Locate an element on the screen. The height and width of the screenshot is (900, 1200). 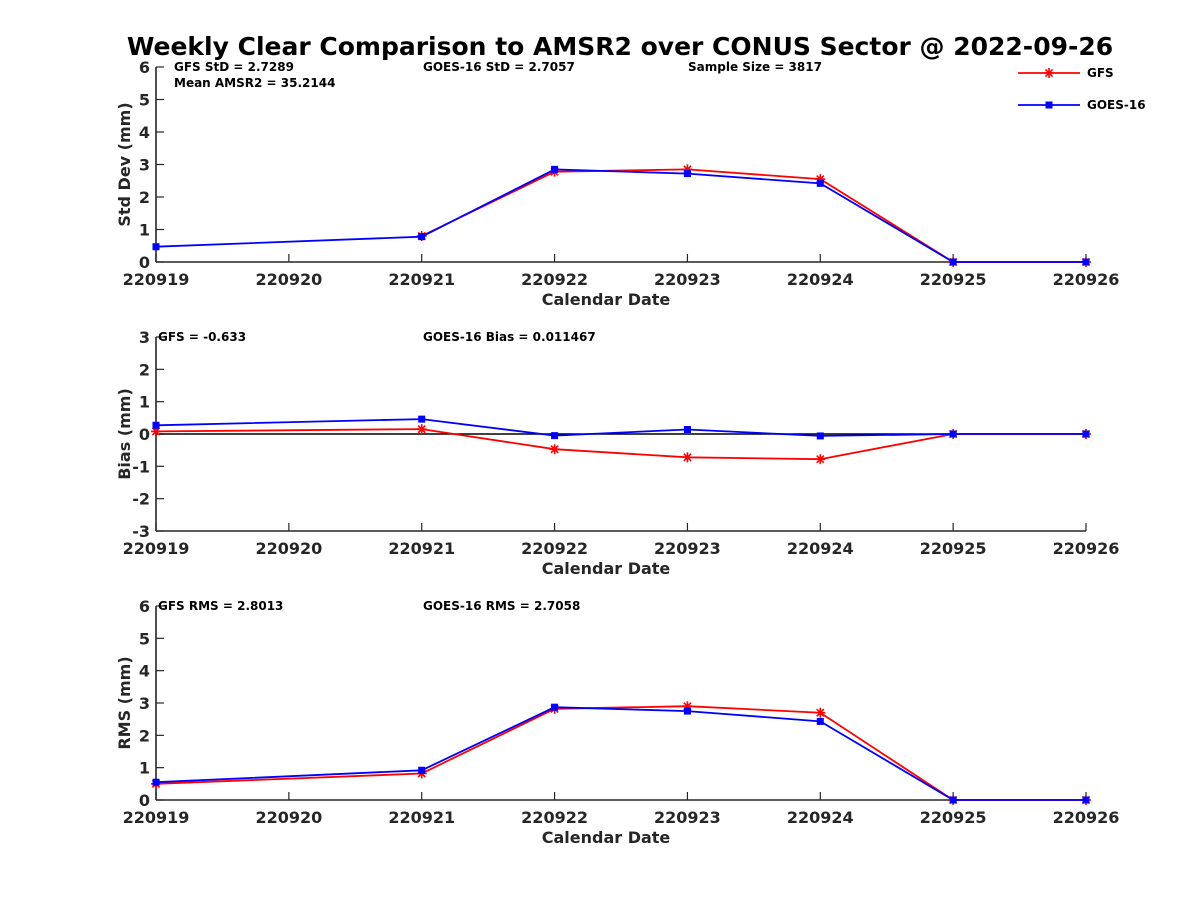
stat-annotation: GFS = -0.633 is located at coordinates (202, 337).